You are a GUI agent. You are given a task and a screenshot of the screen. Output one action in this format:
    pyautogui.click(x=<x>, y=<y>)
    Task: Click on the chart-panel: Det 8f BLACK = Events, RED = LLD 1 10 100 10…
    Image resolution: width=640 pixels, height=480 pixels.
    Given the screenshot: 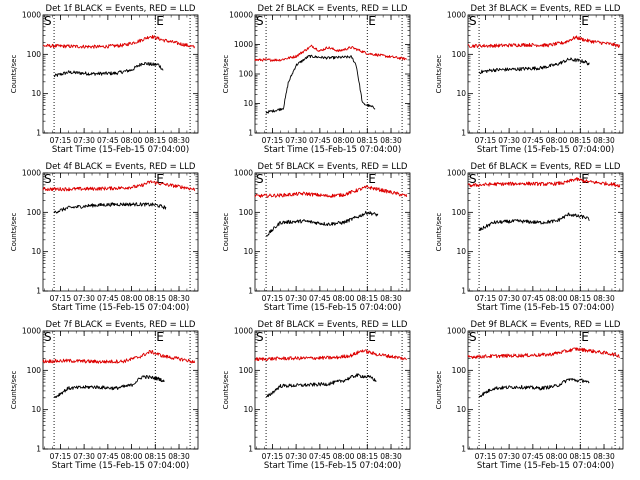 What is the action you would take?
    pyautogui.click(x=316, y=395)
    